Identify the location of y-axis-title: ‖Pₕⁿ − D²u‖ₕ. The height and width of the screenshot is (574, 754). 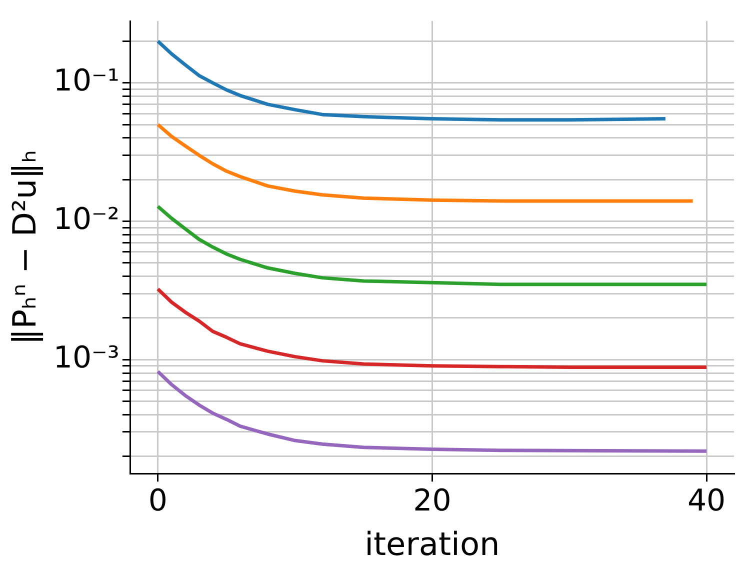
(25, 247).